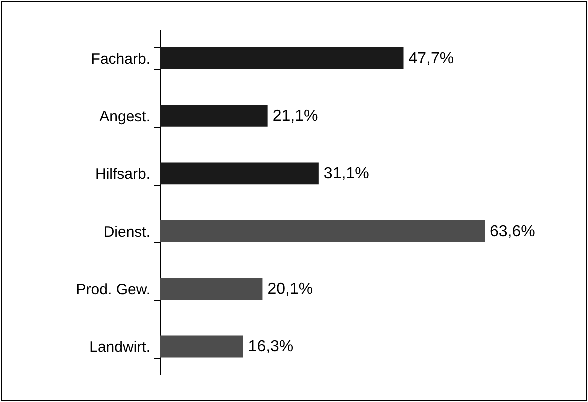  Describe the element at coordinates (120, 59) in the screenshot. I see `y-tick-label: Facharb.` at that location.